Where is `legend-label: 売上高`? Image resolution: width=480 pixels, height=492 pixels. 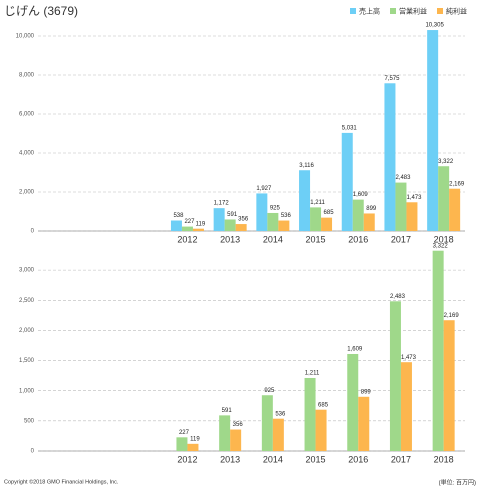
legend-label: 売上高 is located at coordinates (369, 10).